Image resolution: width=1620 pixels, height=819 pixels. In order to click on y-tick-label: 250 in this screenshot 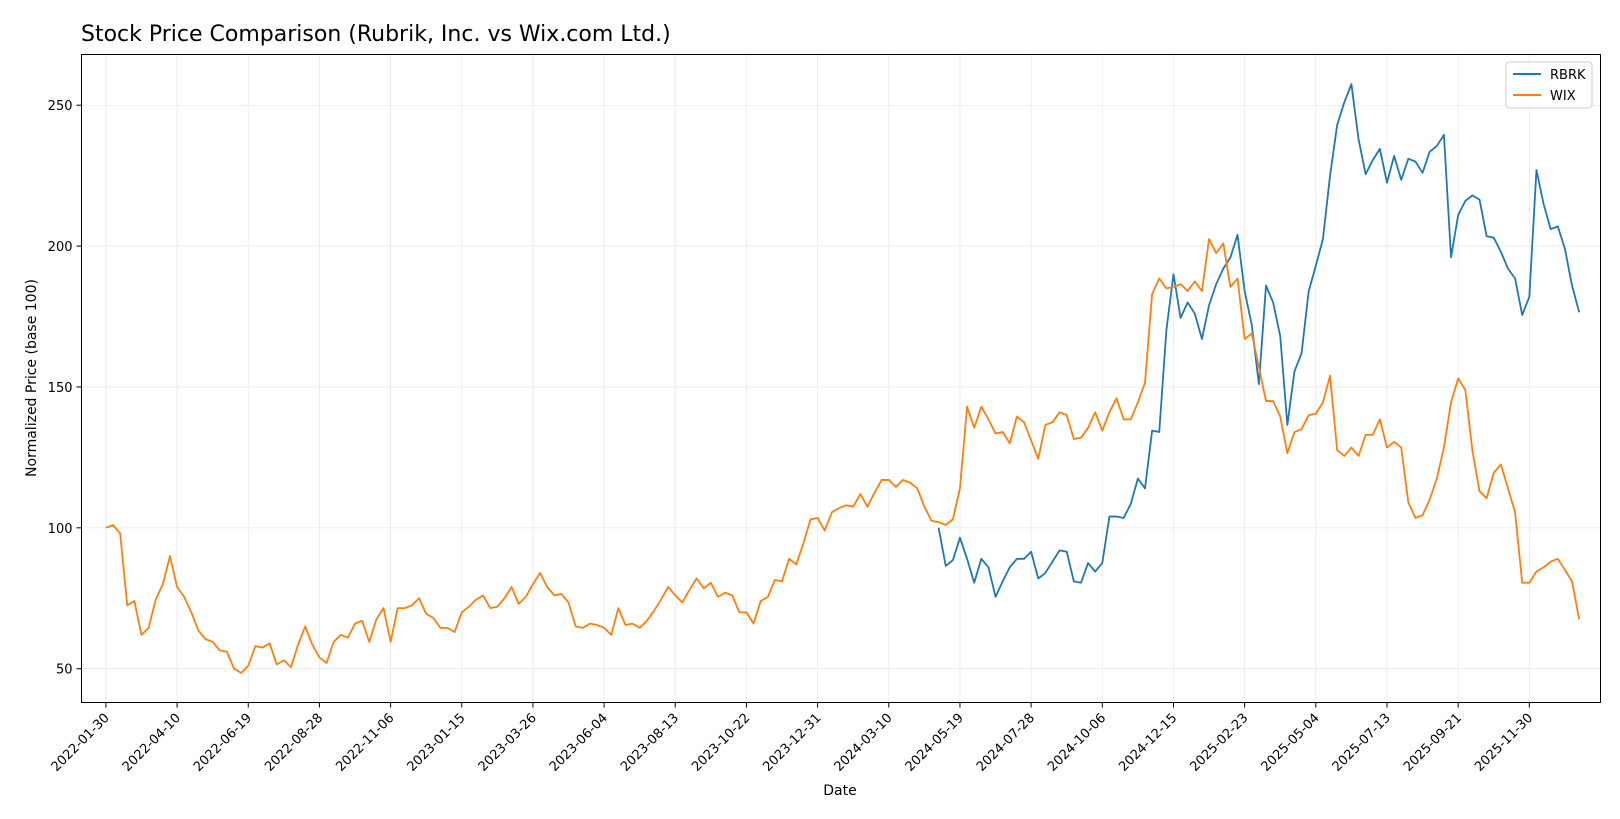, I will do `click(60, 106)`.